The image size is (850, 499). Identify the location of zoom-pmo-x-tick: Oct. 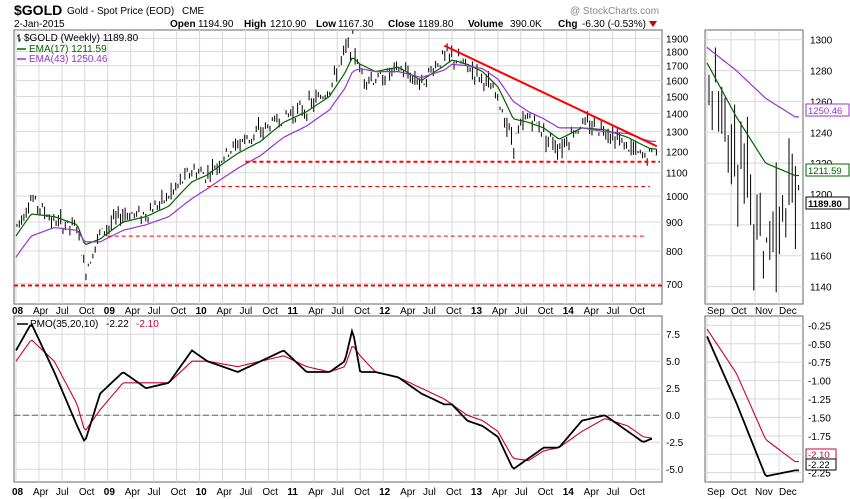
(739, 492).